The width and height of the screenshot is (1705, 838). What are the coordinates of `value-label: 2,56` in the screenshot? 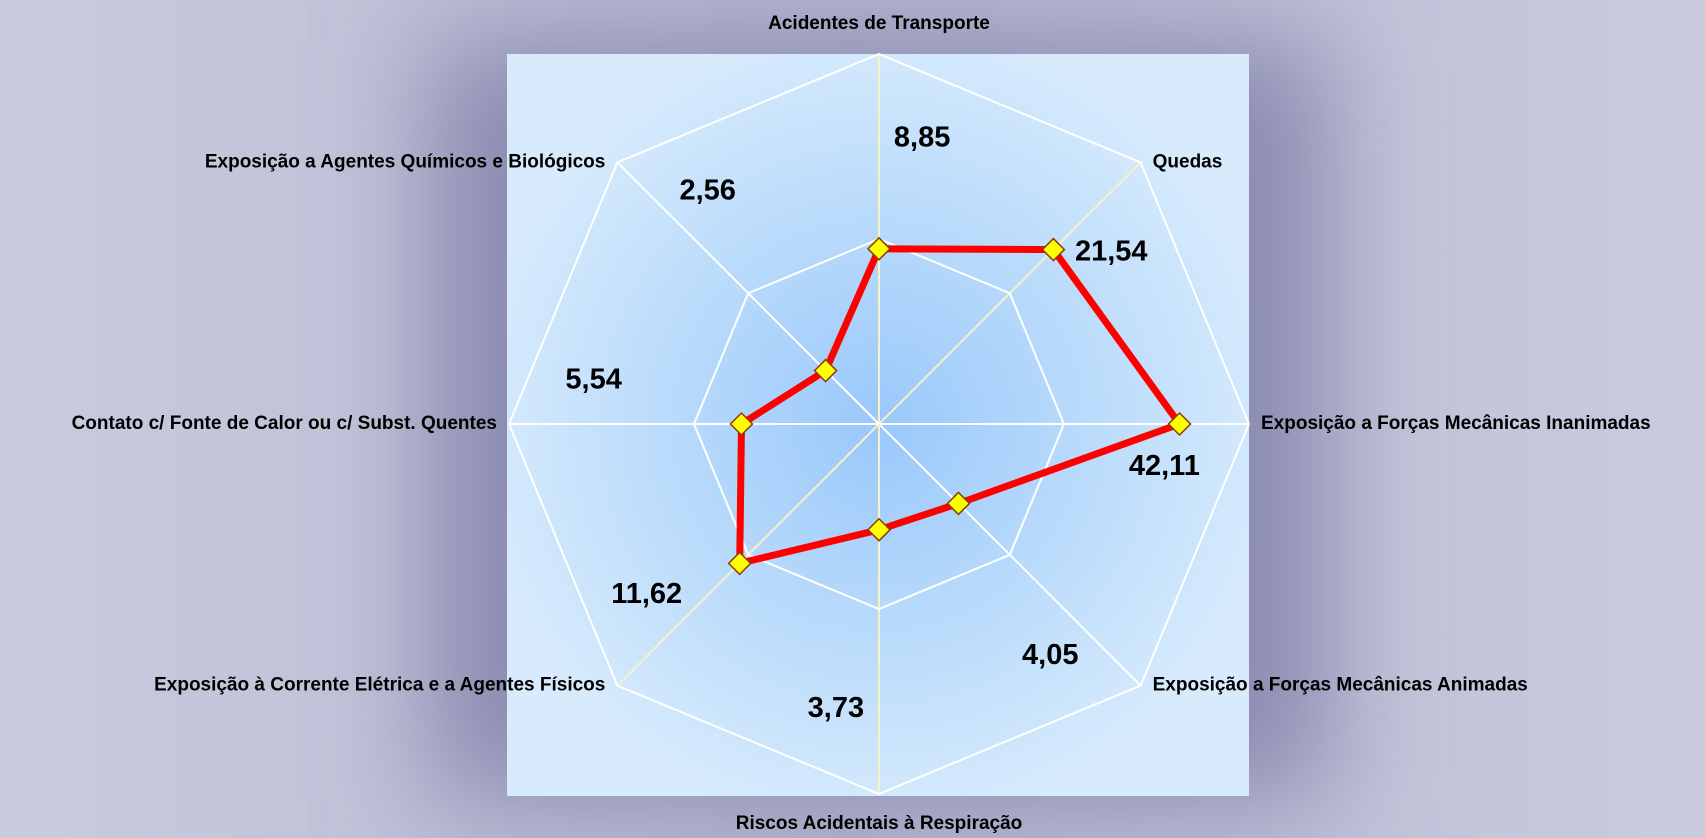 It's located at (707, 190).